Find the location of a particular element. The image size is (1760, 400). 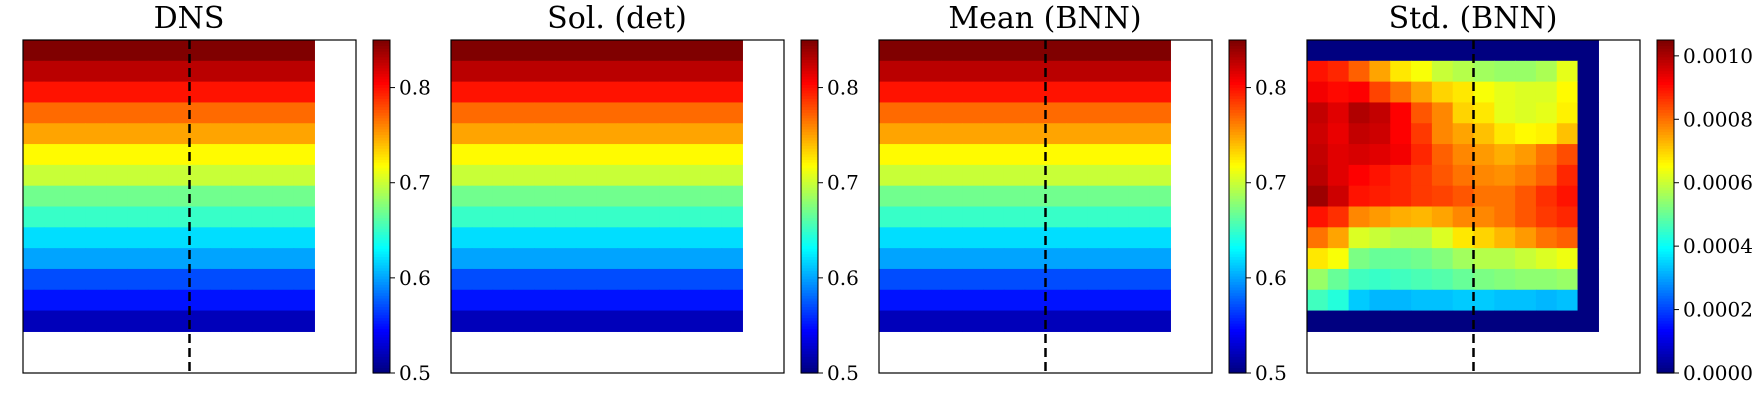

colorbar-tick-label: 0.5 is located at coordinates (415, 373).